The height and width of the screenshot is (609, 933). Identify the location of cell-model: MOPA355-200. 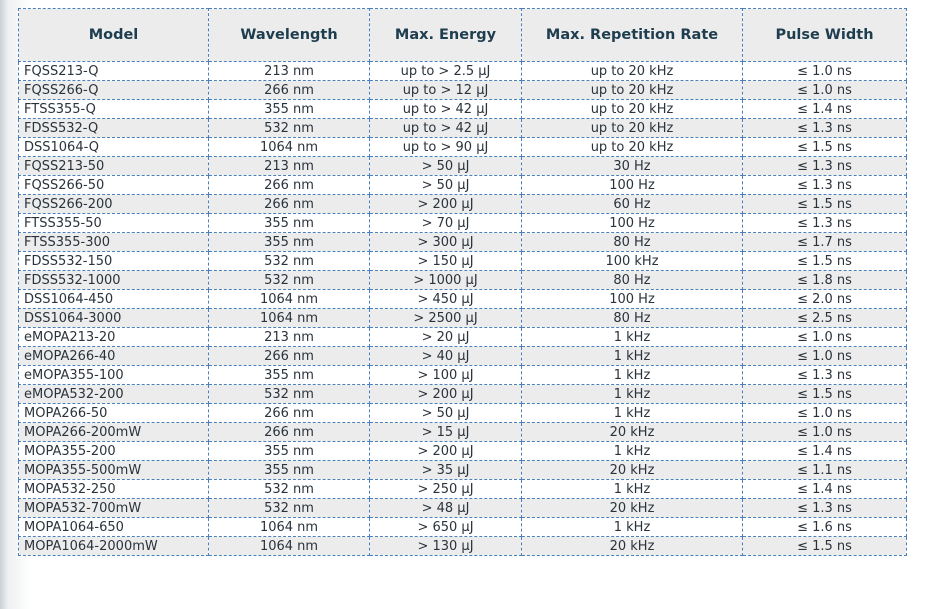
(113, 451).